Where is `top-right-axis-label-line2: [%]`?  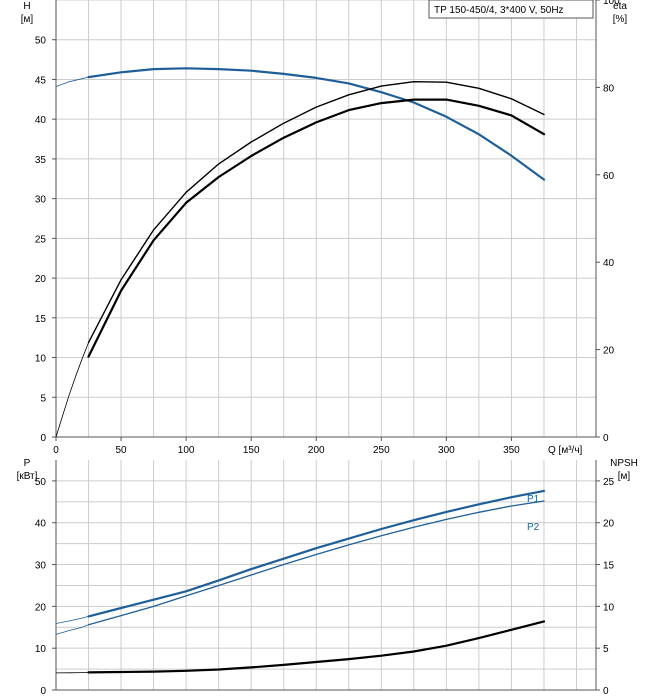
top-right-axis-label-line2: [%] is located at coordinates (620, 19).